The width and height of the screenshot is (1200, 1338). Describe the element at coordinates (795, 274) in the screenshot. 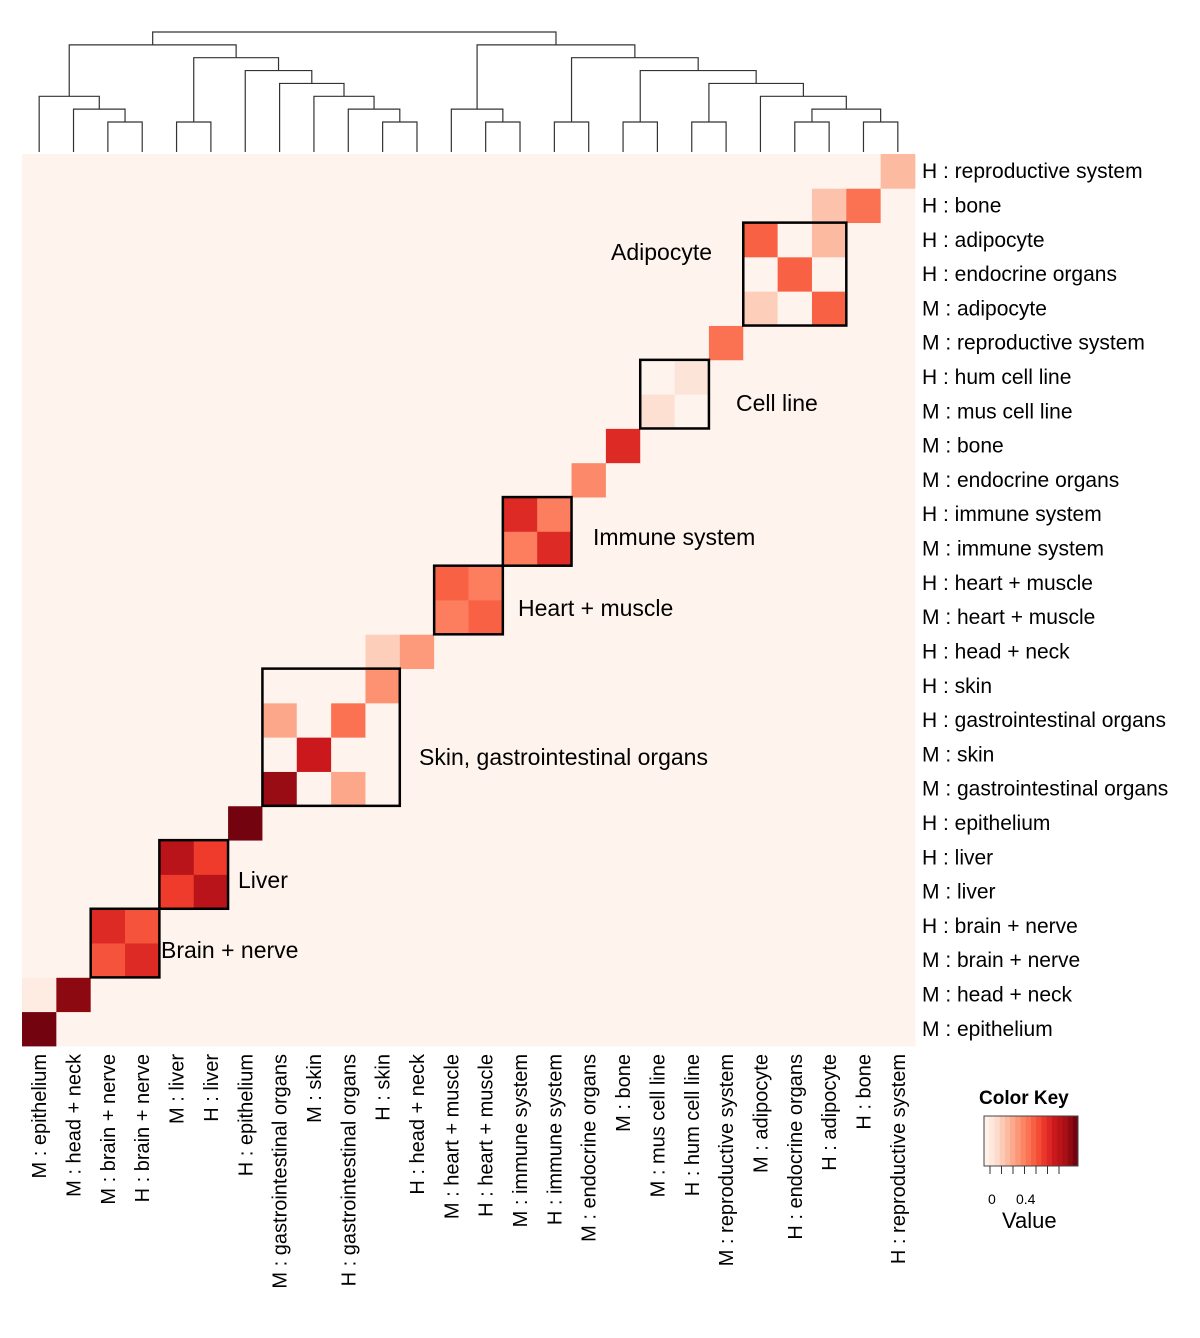

I see `cluster-box-adipocyte` at that location.